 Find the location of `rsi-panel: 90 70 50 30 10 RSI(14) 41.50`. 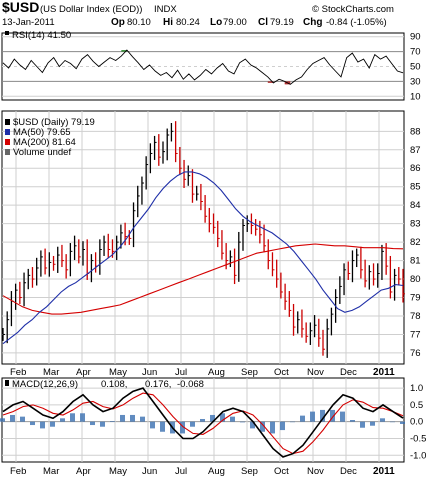

rsi-panel: 90 70 50 30 10 RSI(14) 41.50 is located at coordinates (211, 66).